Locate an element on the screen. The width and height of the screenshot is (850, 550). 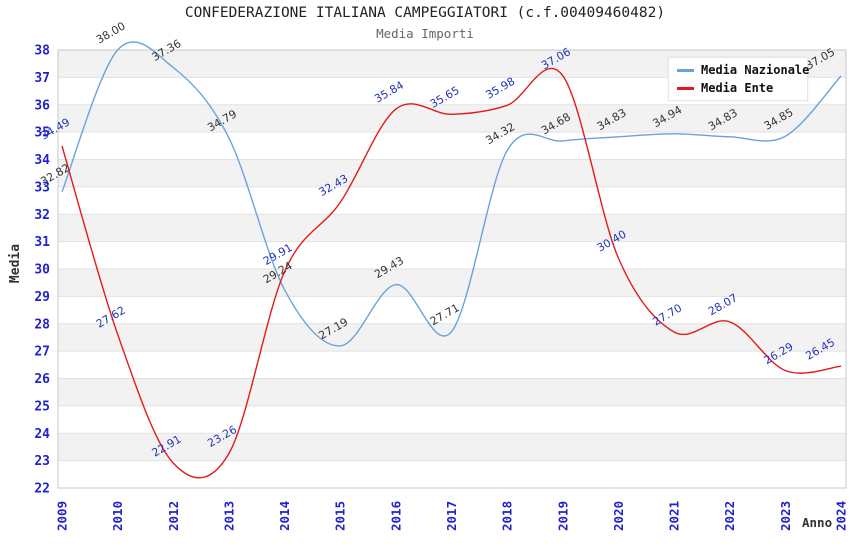
y-tick-label: 28 is located at coordinates (42, 324).